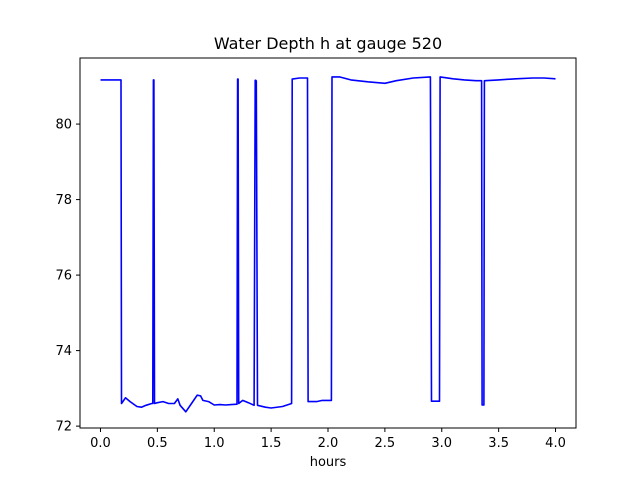 The image size is (640, 480). What do you see at coordinates (328, 443) in the screenshot?
I see `x-tick-label: 2.0` at bounding box center [328, 443].